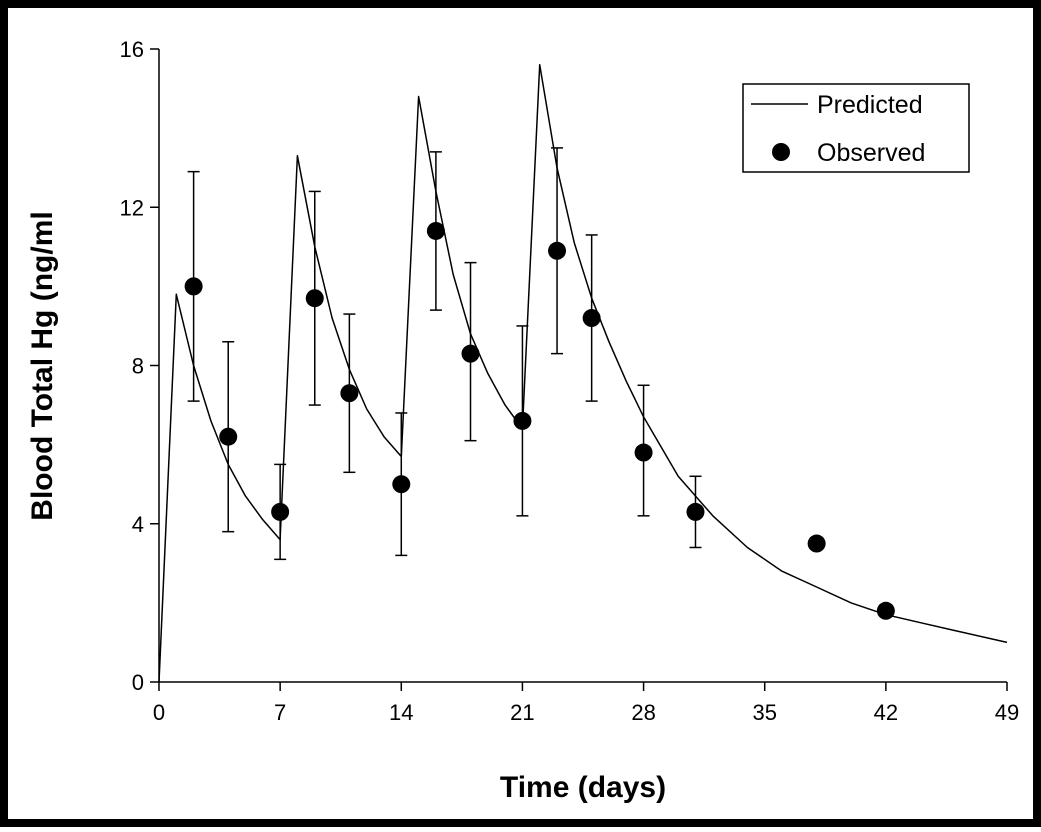 Image resolution: width=1041 pixels, height=832 pixels. Describe the element at coordinates (138, 682) in the screenshot. I see `y-tick-label: 0` at that location.